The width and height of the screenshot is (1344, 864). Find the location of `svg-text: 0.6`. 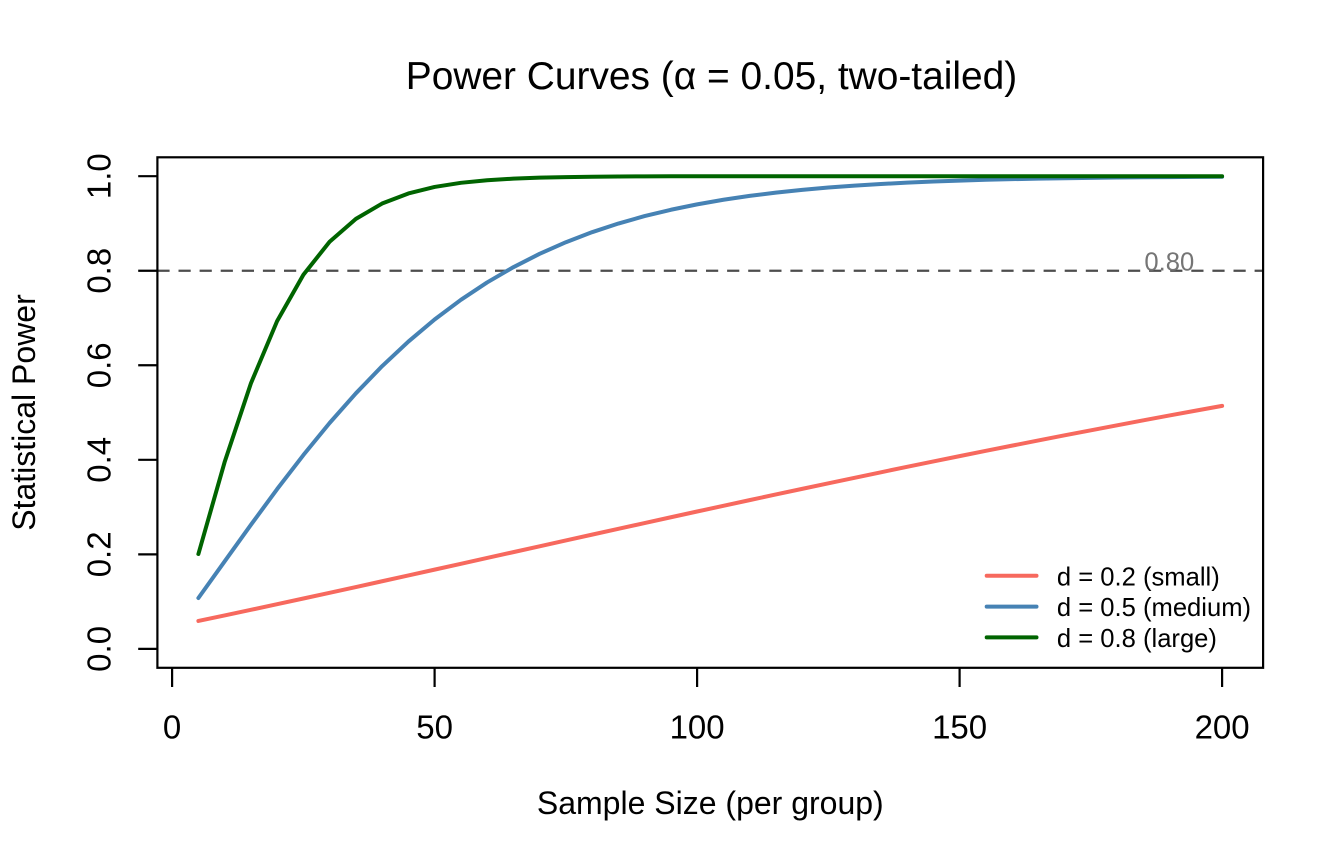

svg-text: 0.6 is located at coordinates (98, 365).